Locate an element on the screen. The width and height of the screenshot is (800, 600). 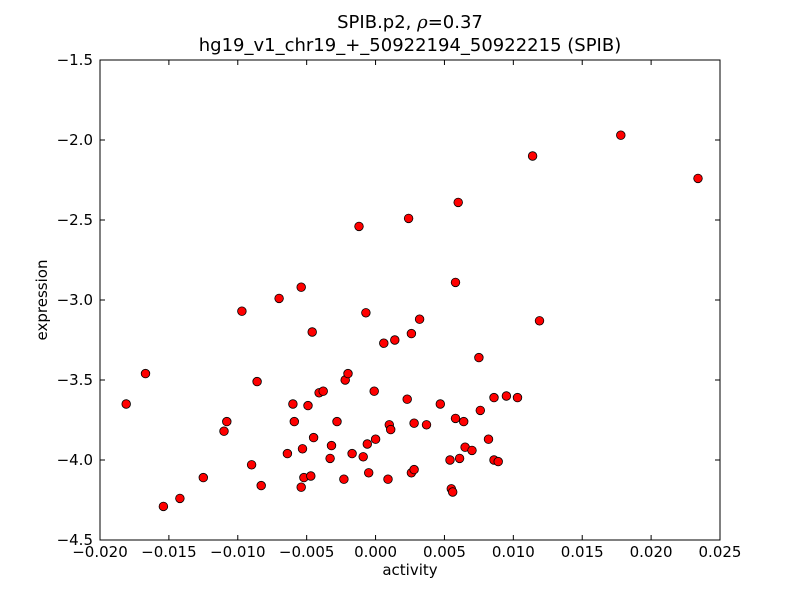
chart-title: SPIB.p2, ρ=0.37 is located at coordinates (410, 23).